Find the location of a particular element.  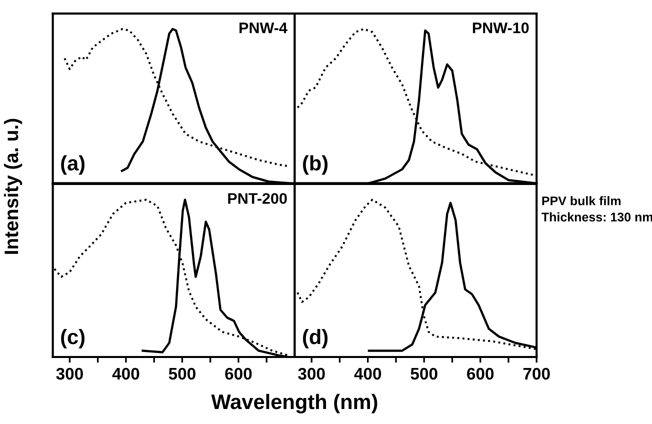

annotation: PNW-10 is located at coordinates (500, 28).